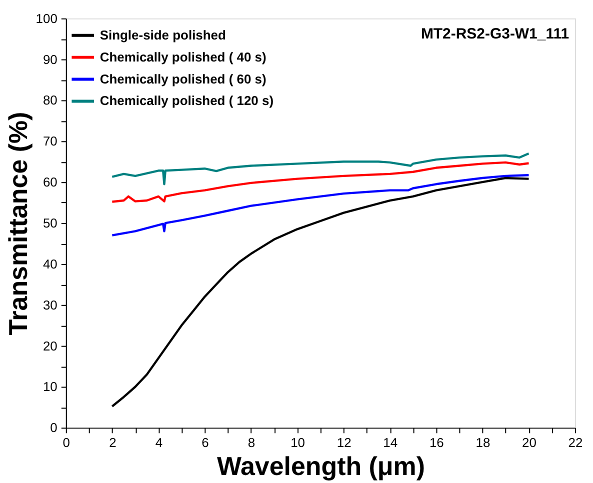 Image resolution: width=593 pixels, height=483 pixels. What do you see at coordinates (112, 442) in the screenshot?
I see `x-tick-label: 2` at bounding box center [112, 442].